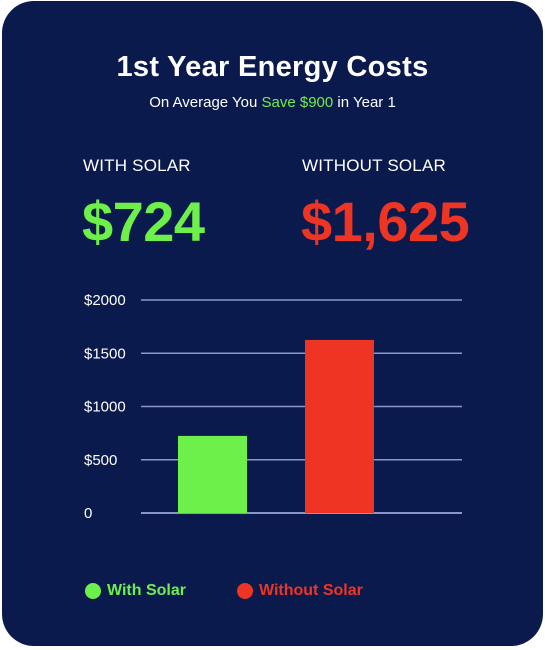 The width and height of the screenshot is (545, 650). What do you see at coordinates (272, 67) in the screenshot?
I see `chart-title: 1st Year Energy Costs` at bounding box center [272, 67].